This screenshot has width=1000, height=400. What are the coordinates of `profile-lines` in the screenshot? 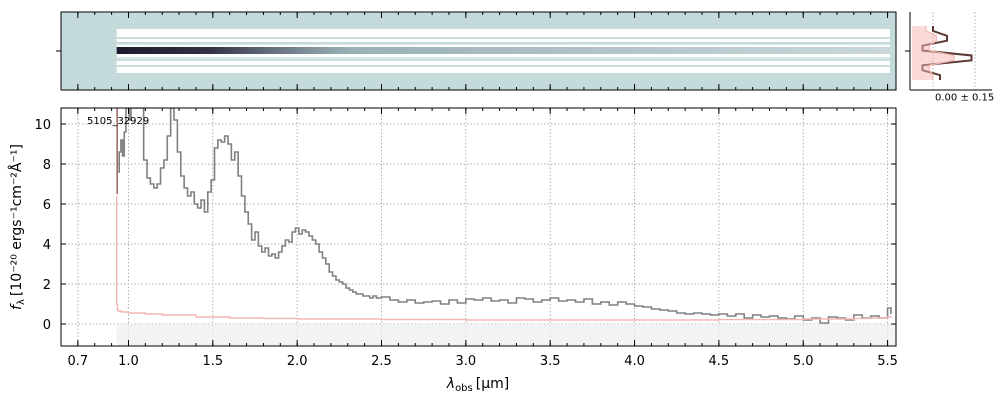 It's located at (942, 53).